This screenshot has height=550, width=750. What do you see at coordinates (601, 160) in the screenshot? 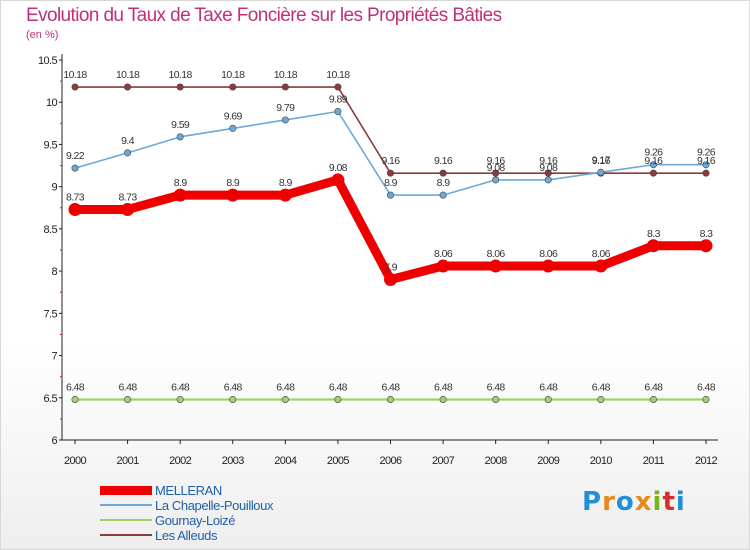
I see `data-label: 9.17` at bounding box center [601, 160].